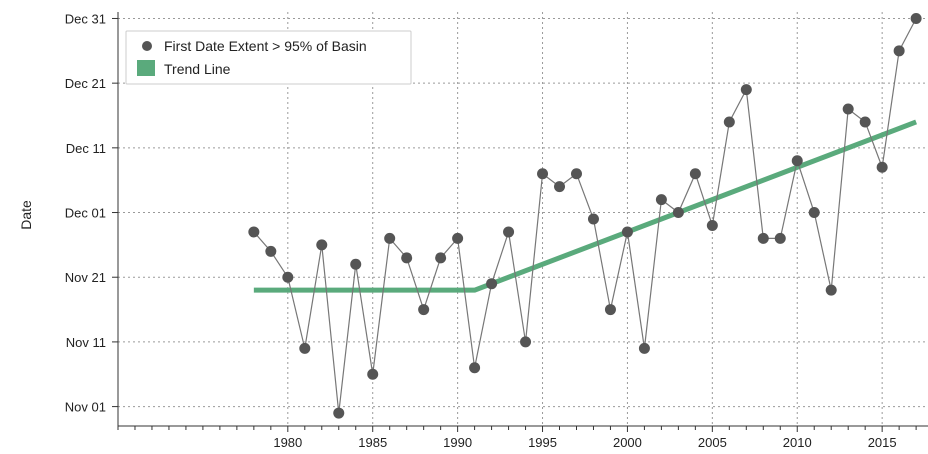  Describe the element at coordinates (85, 18) in the screenshot. I see `y-tick-label: Dec 31` at that location.